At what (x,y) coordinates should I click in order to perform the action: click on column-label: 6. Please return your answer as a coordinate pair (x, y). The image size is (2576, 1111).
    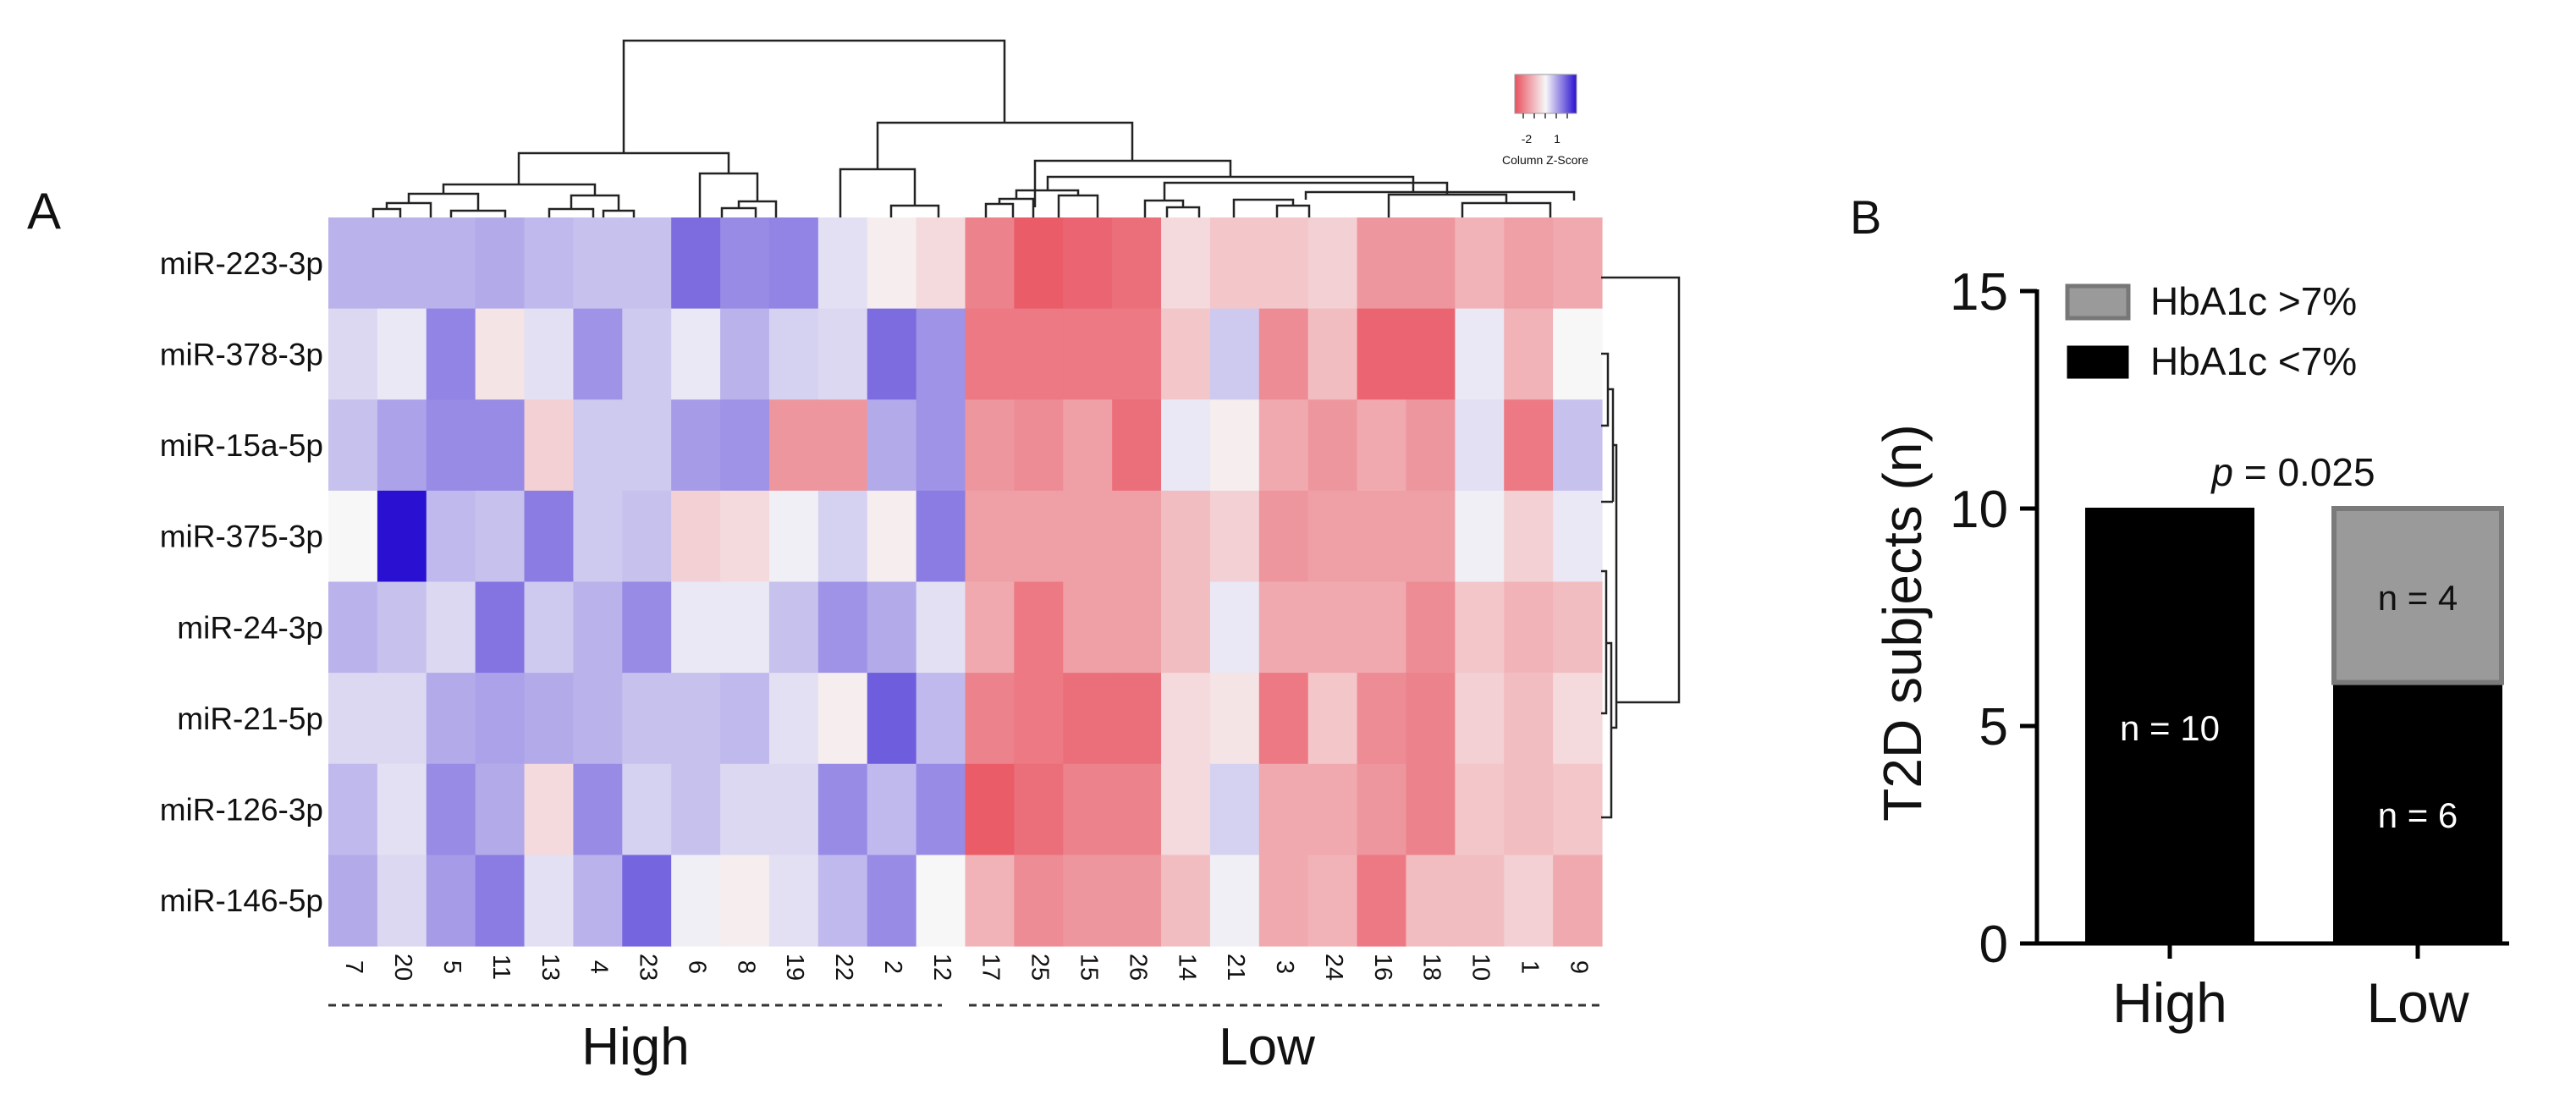
    Looking at the image, I should click on (696, 967).